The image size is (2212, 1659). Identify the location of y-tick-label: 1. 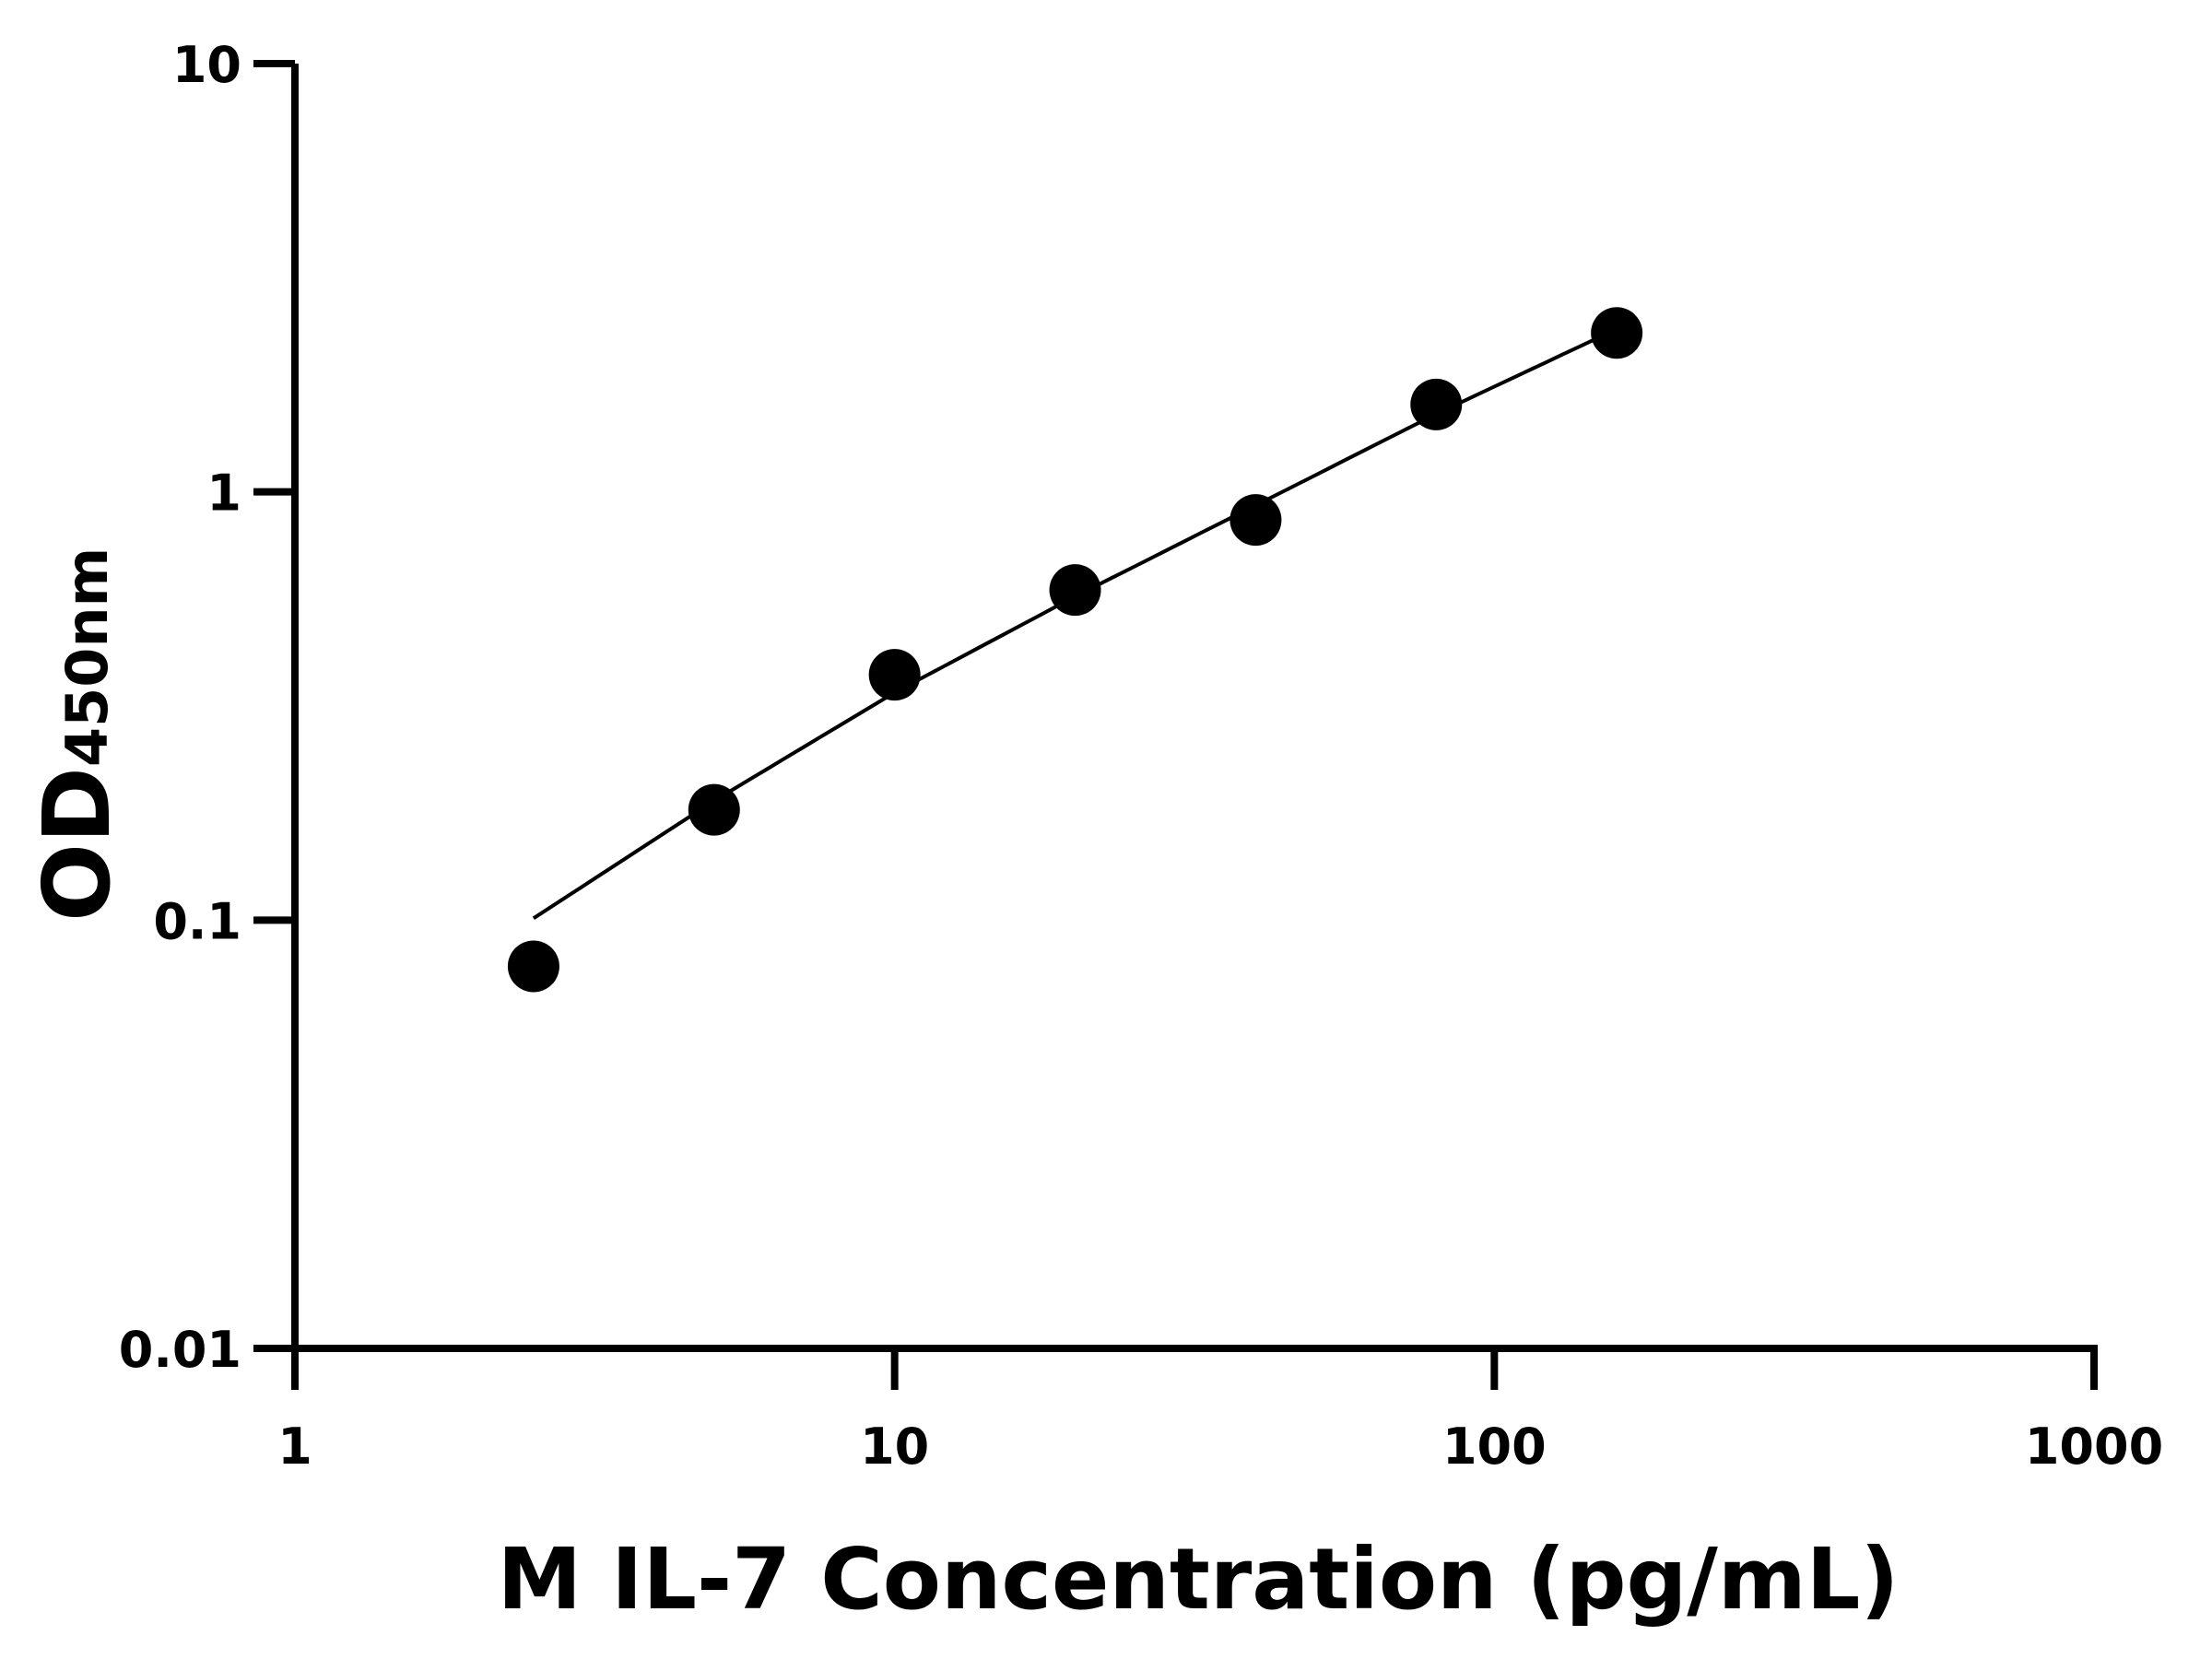
(223, 494).